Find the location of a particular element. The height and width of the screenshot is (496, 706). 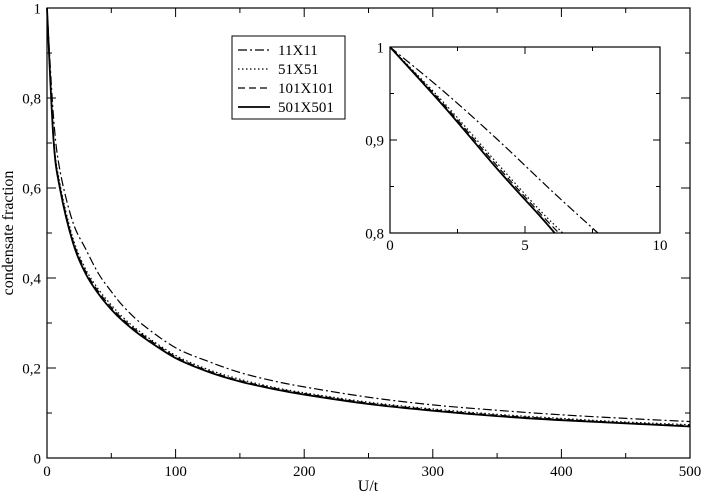

legend-label-51x51: 51X51 is located at coordinates (298, 70).